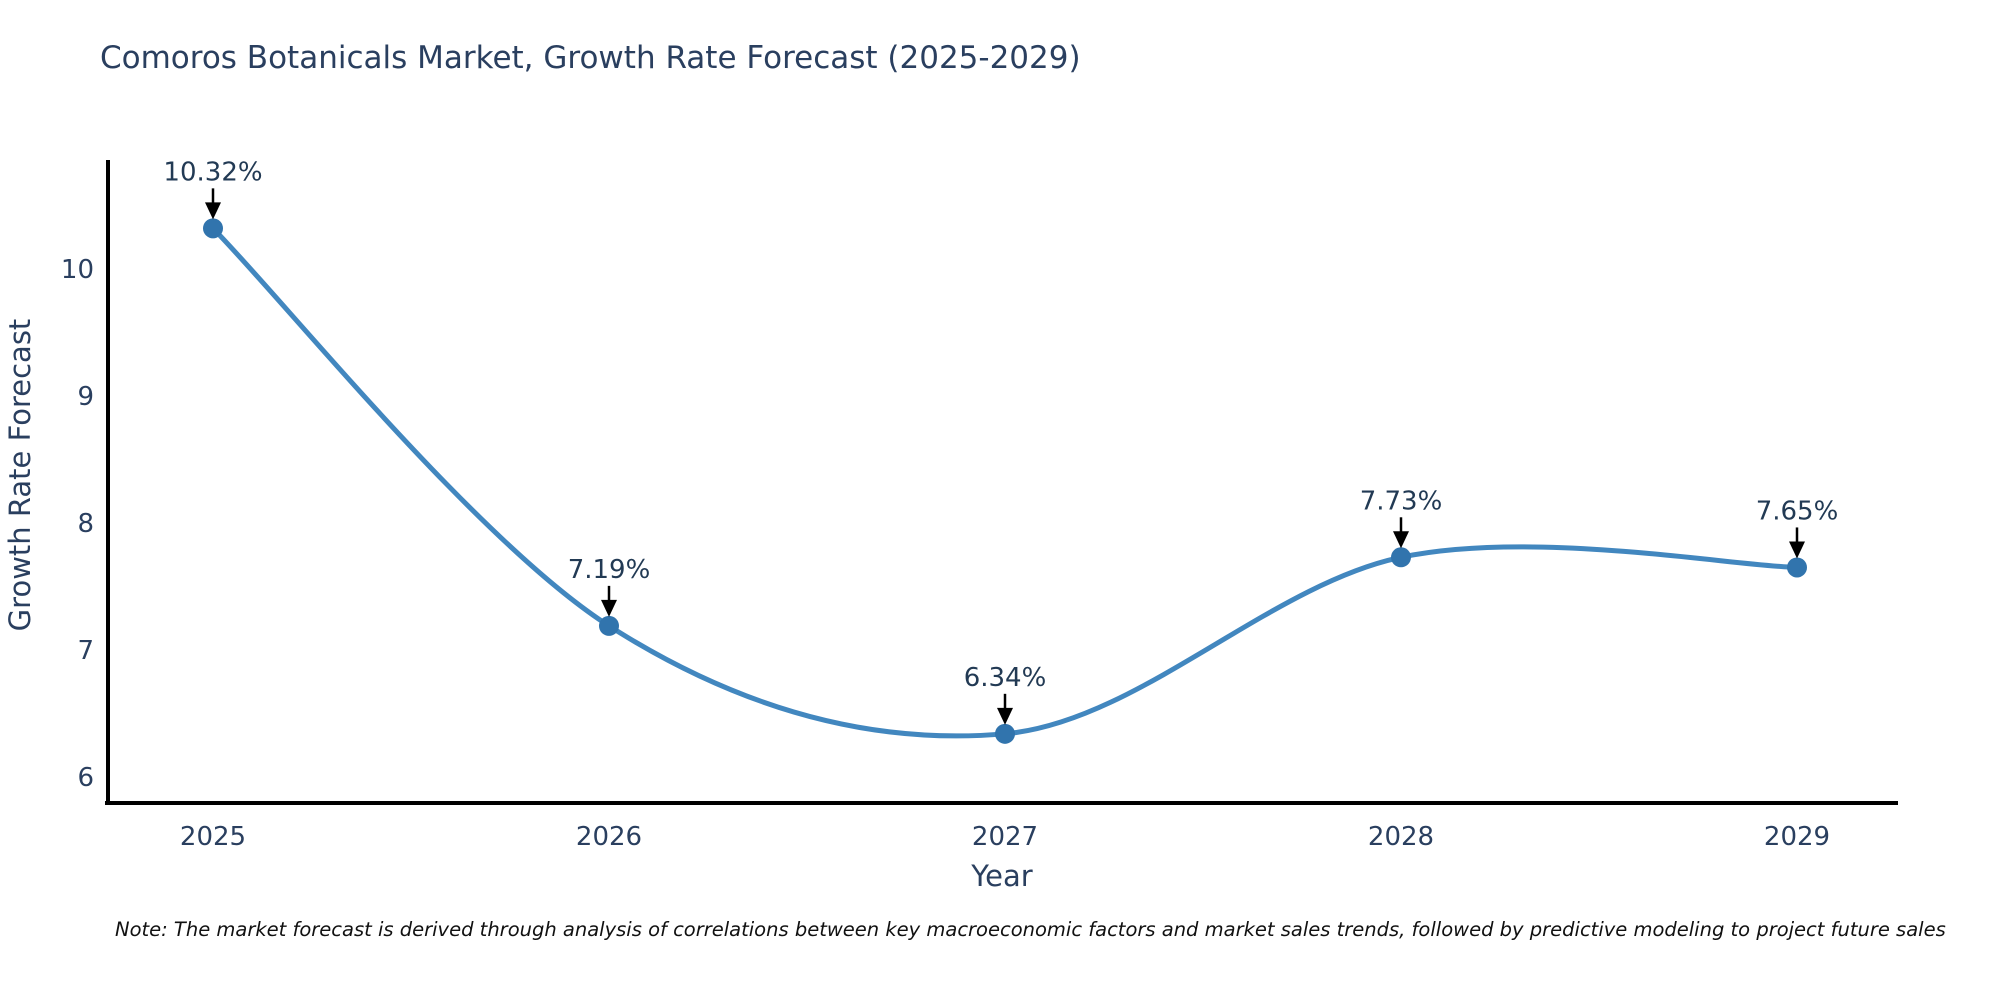 The width and height of the screenshot is (2000, 1000). I want to click on point-label: 7.65%, so click(1797, 511).